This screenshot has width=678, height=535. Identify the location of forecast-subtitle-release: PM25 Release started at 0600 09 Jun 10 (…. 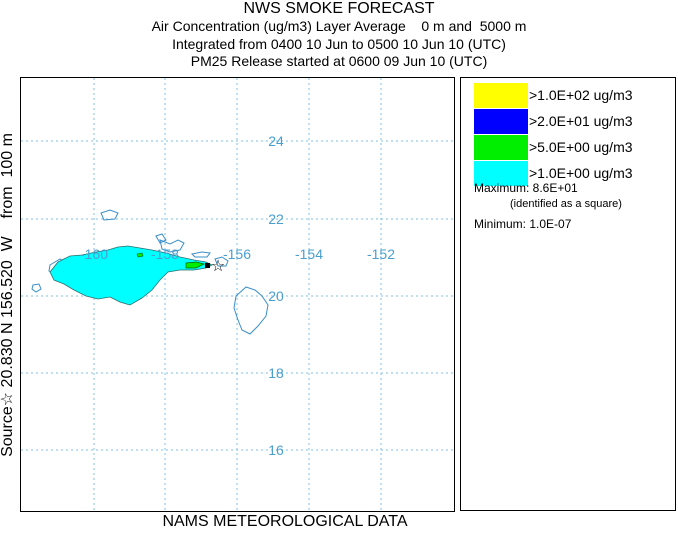
(339, 61).